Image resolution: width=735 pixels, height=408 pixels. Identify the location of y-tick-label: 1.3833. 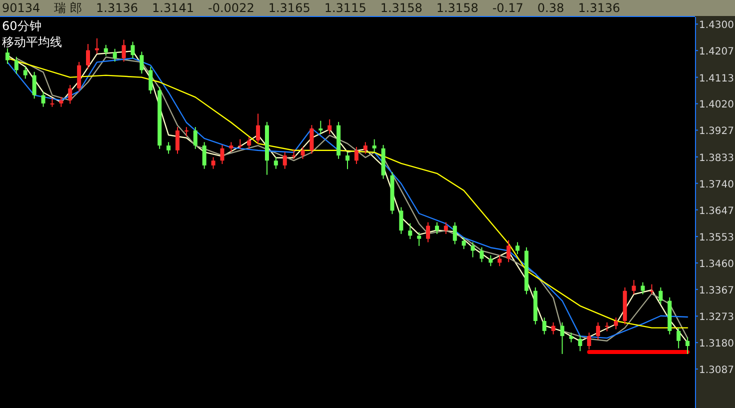
(716, 158).